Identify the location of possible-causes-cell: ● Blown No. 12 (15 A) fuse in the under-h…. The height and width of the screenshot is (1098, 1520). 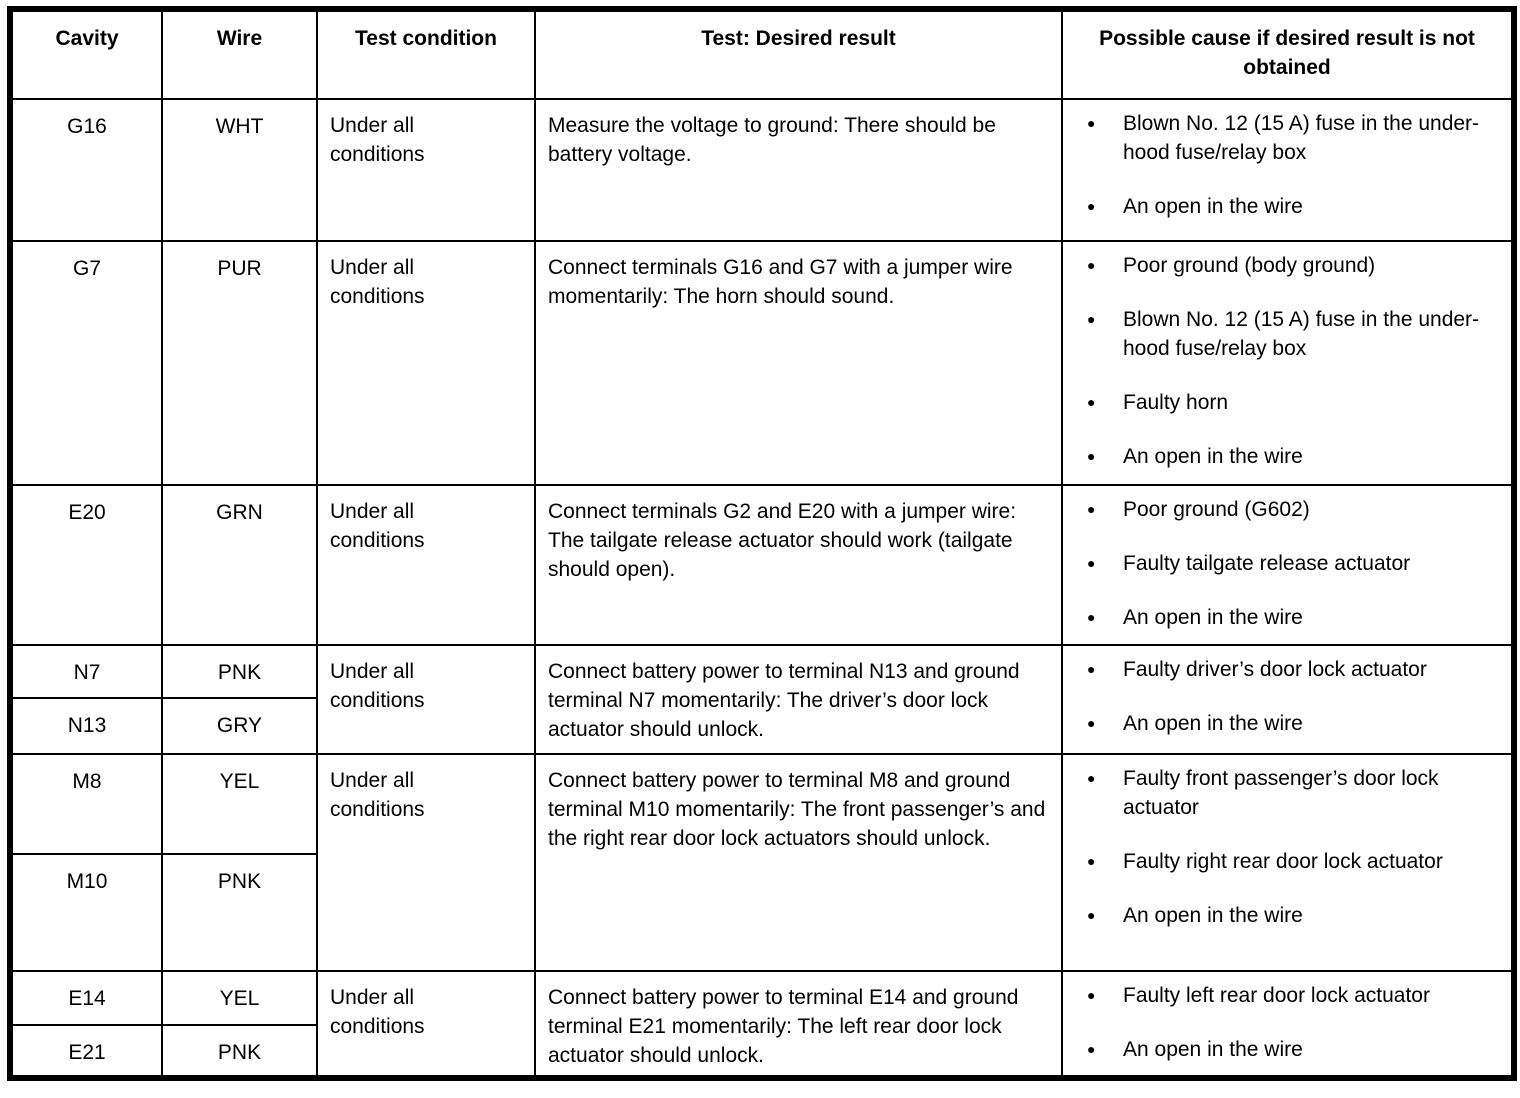
(1288, 170).